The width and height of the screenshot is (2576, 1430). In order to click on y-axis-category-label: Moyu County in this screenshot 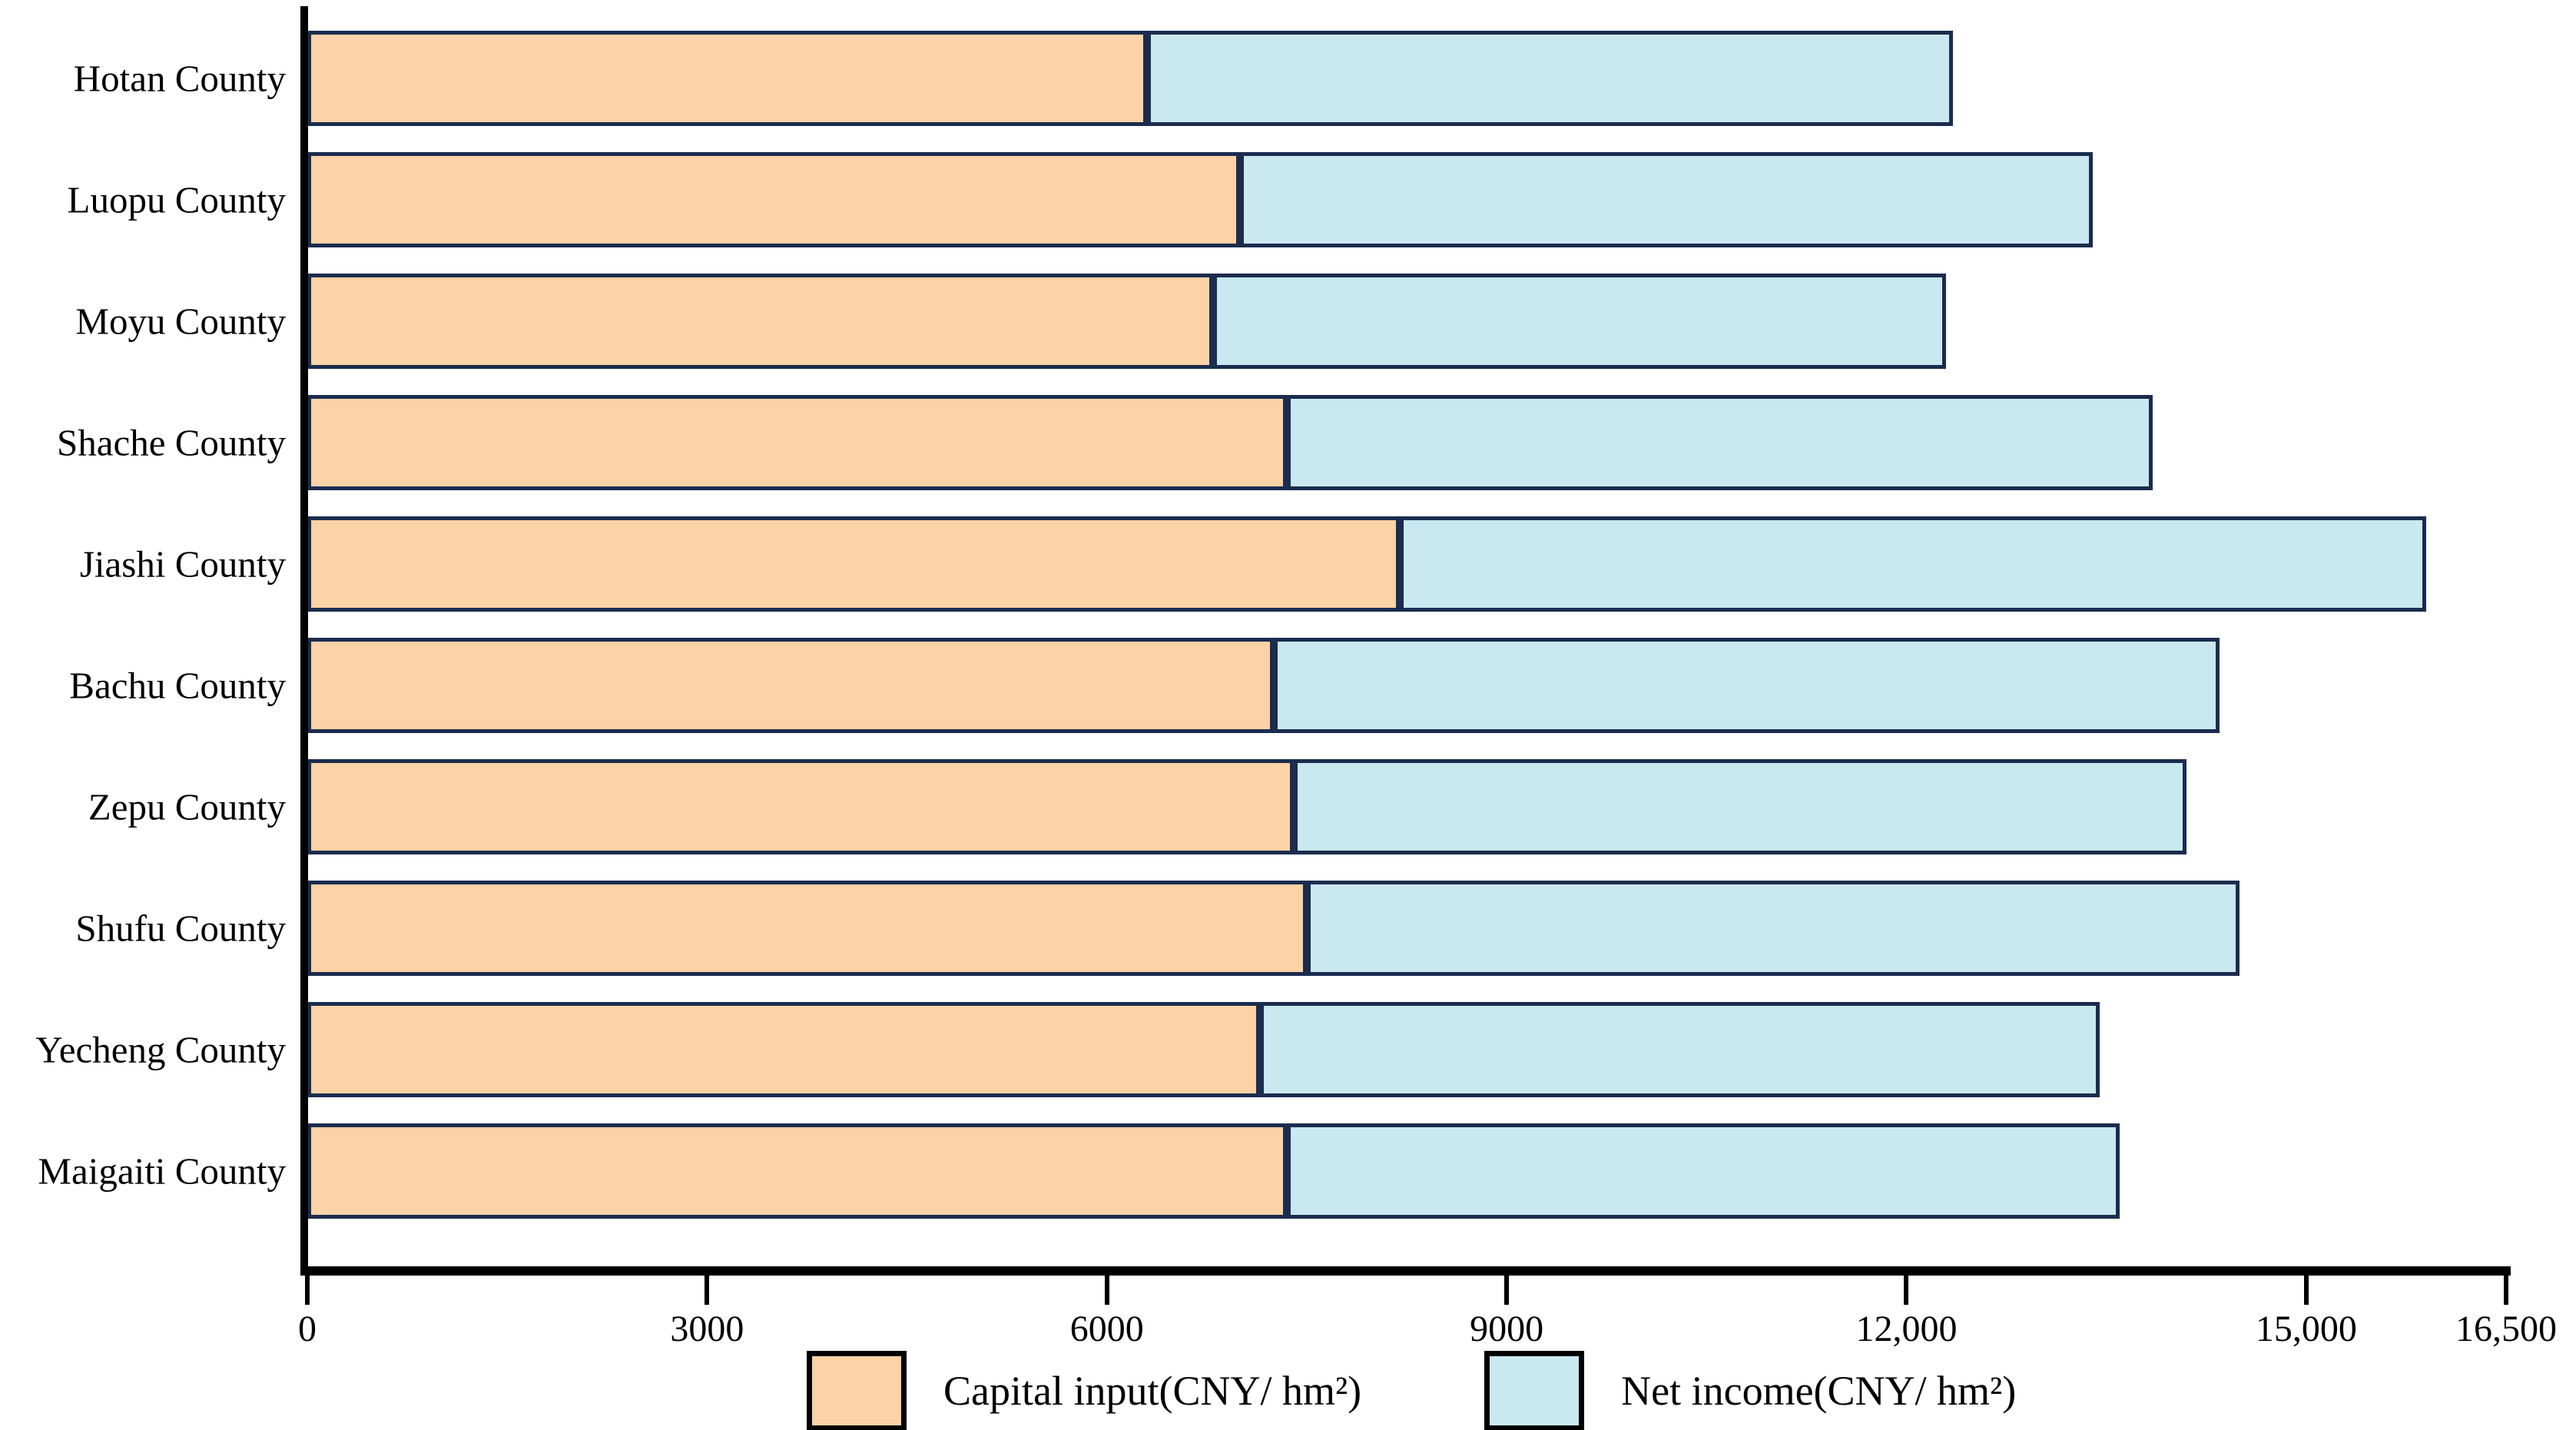, I will do `click(180, 321)`.